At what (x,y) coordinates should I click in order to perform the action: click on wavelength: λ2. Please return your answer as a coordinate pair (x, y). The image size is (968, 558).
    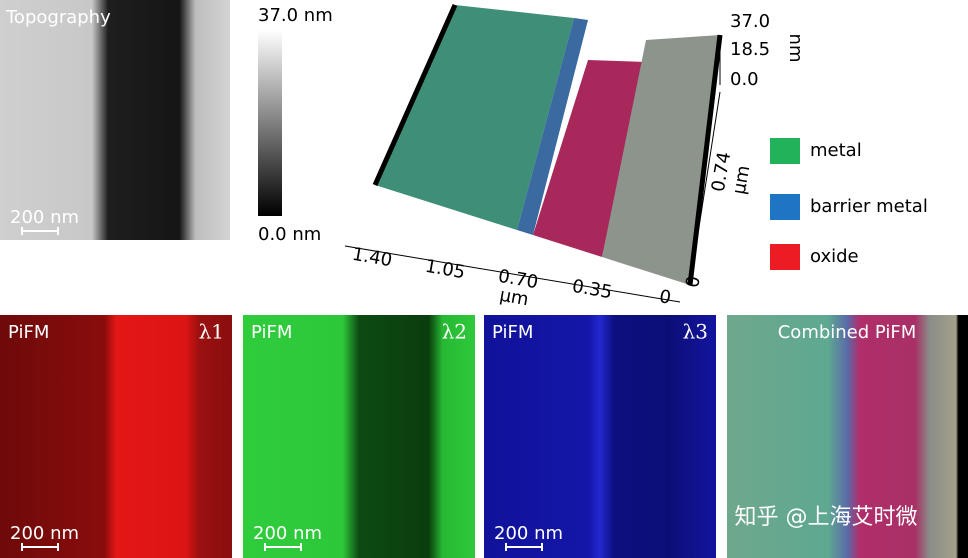
    Looking at the image, I should click on (454, 332).